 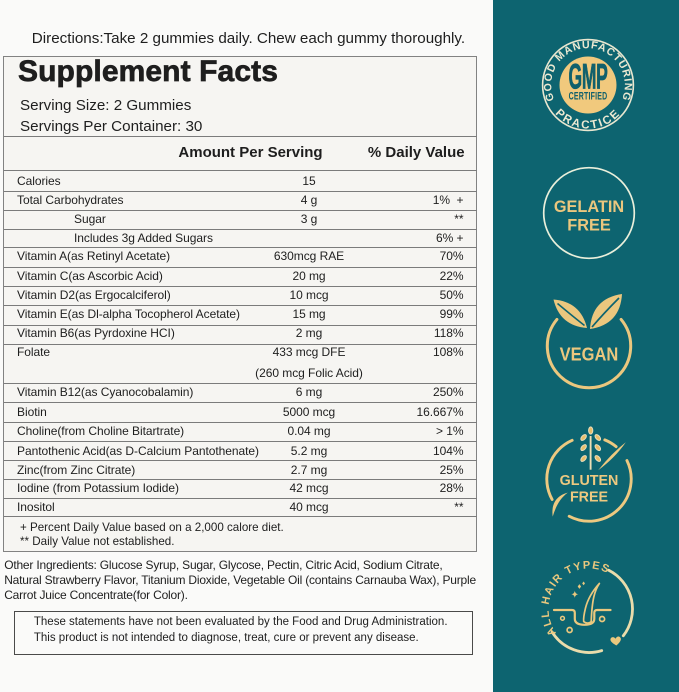 What do you see at coordinates (589, 354) in the screenshot?
I see `svg-text: VEGAN` at bounding box center [589, 354].